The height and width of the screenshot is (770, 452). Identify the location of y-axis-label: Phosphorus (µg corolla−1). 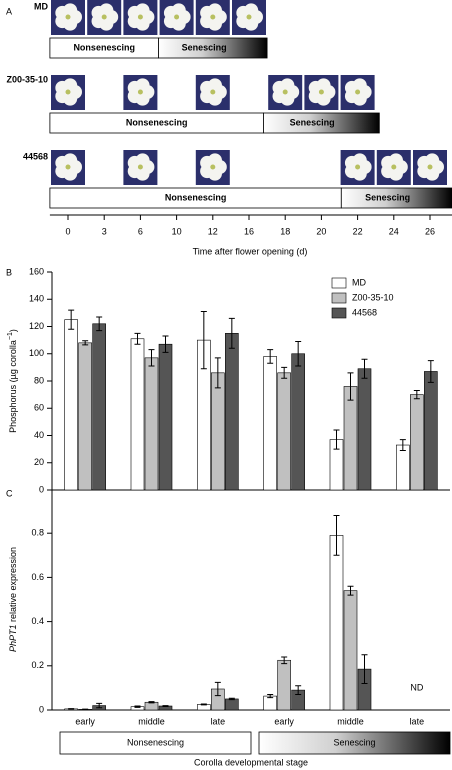
(12, 381).